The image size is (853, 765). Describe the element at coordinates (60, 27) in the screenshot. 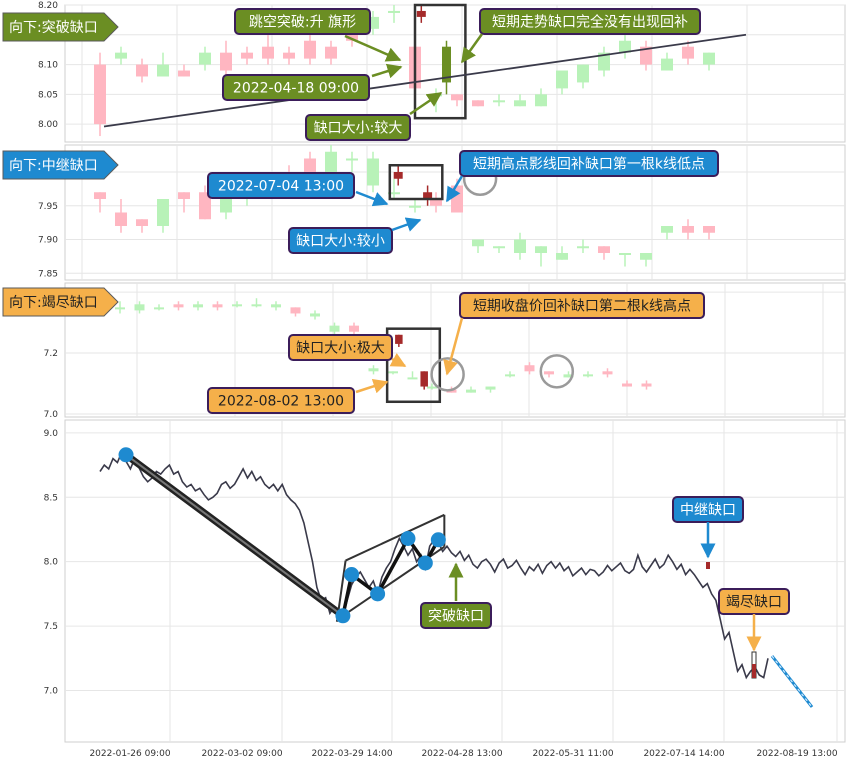

I see `panel-0-title-tag` at that location.